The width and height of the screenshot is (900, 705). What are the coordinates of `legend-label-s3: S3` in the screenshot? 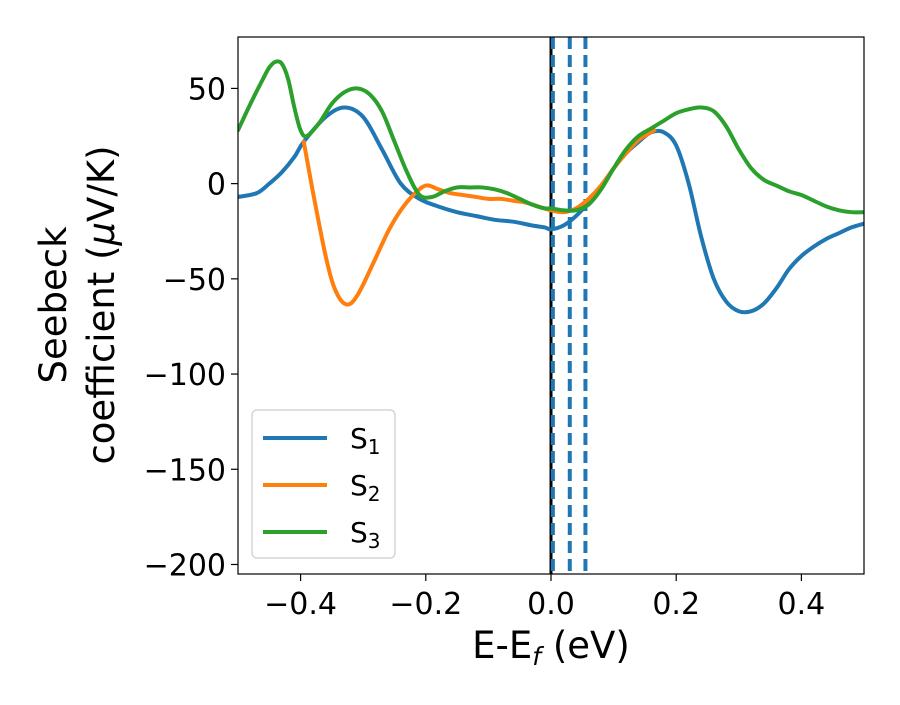 It's located at (365, 534).